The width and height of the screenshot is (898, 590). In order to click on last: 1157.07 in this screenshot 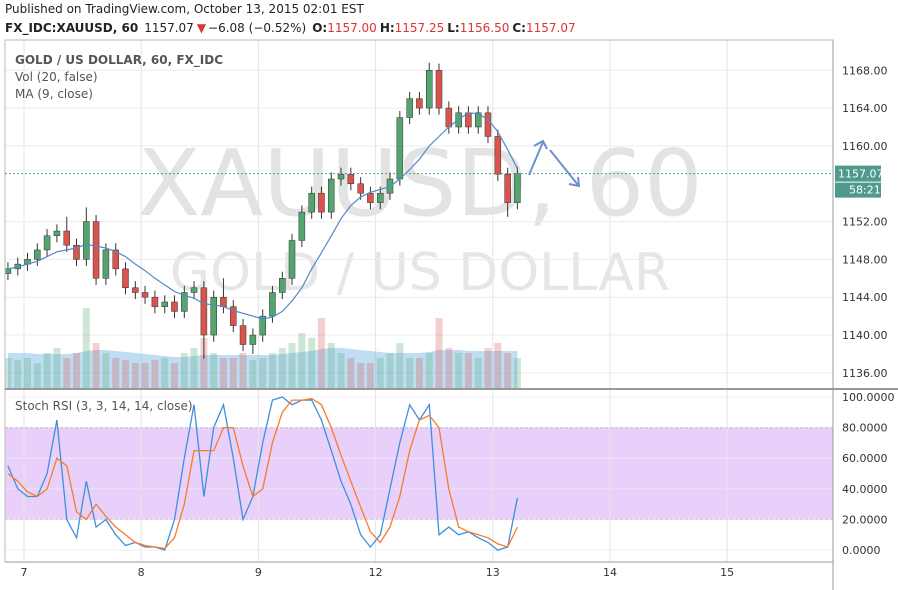, I will do `click(169, 28)`.